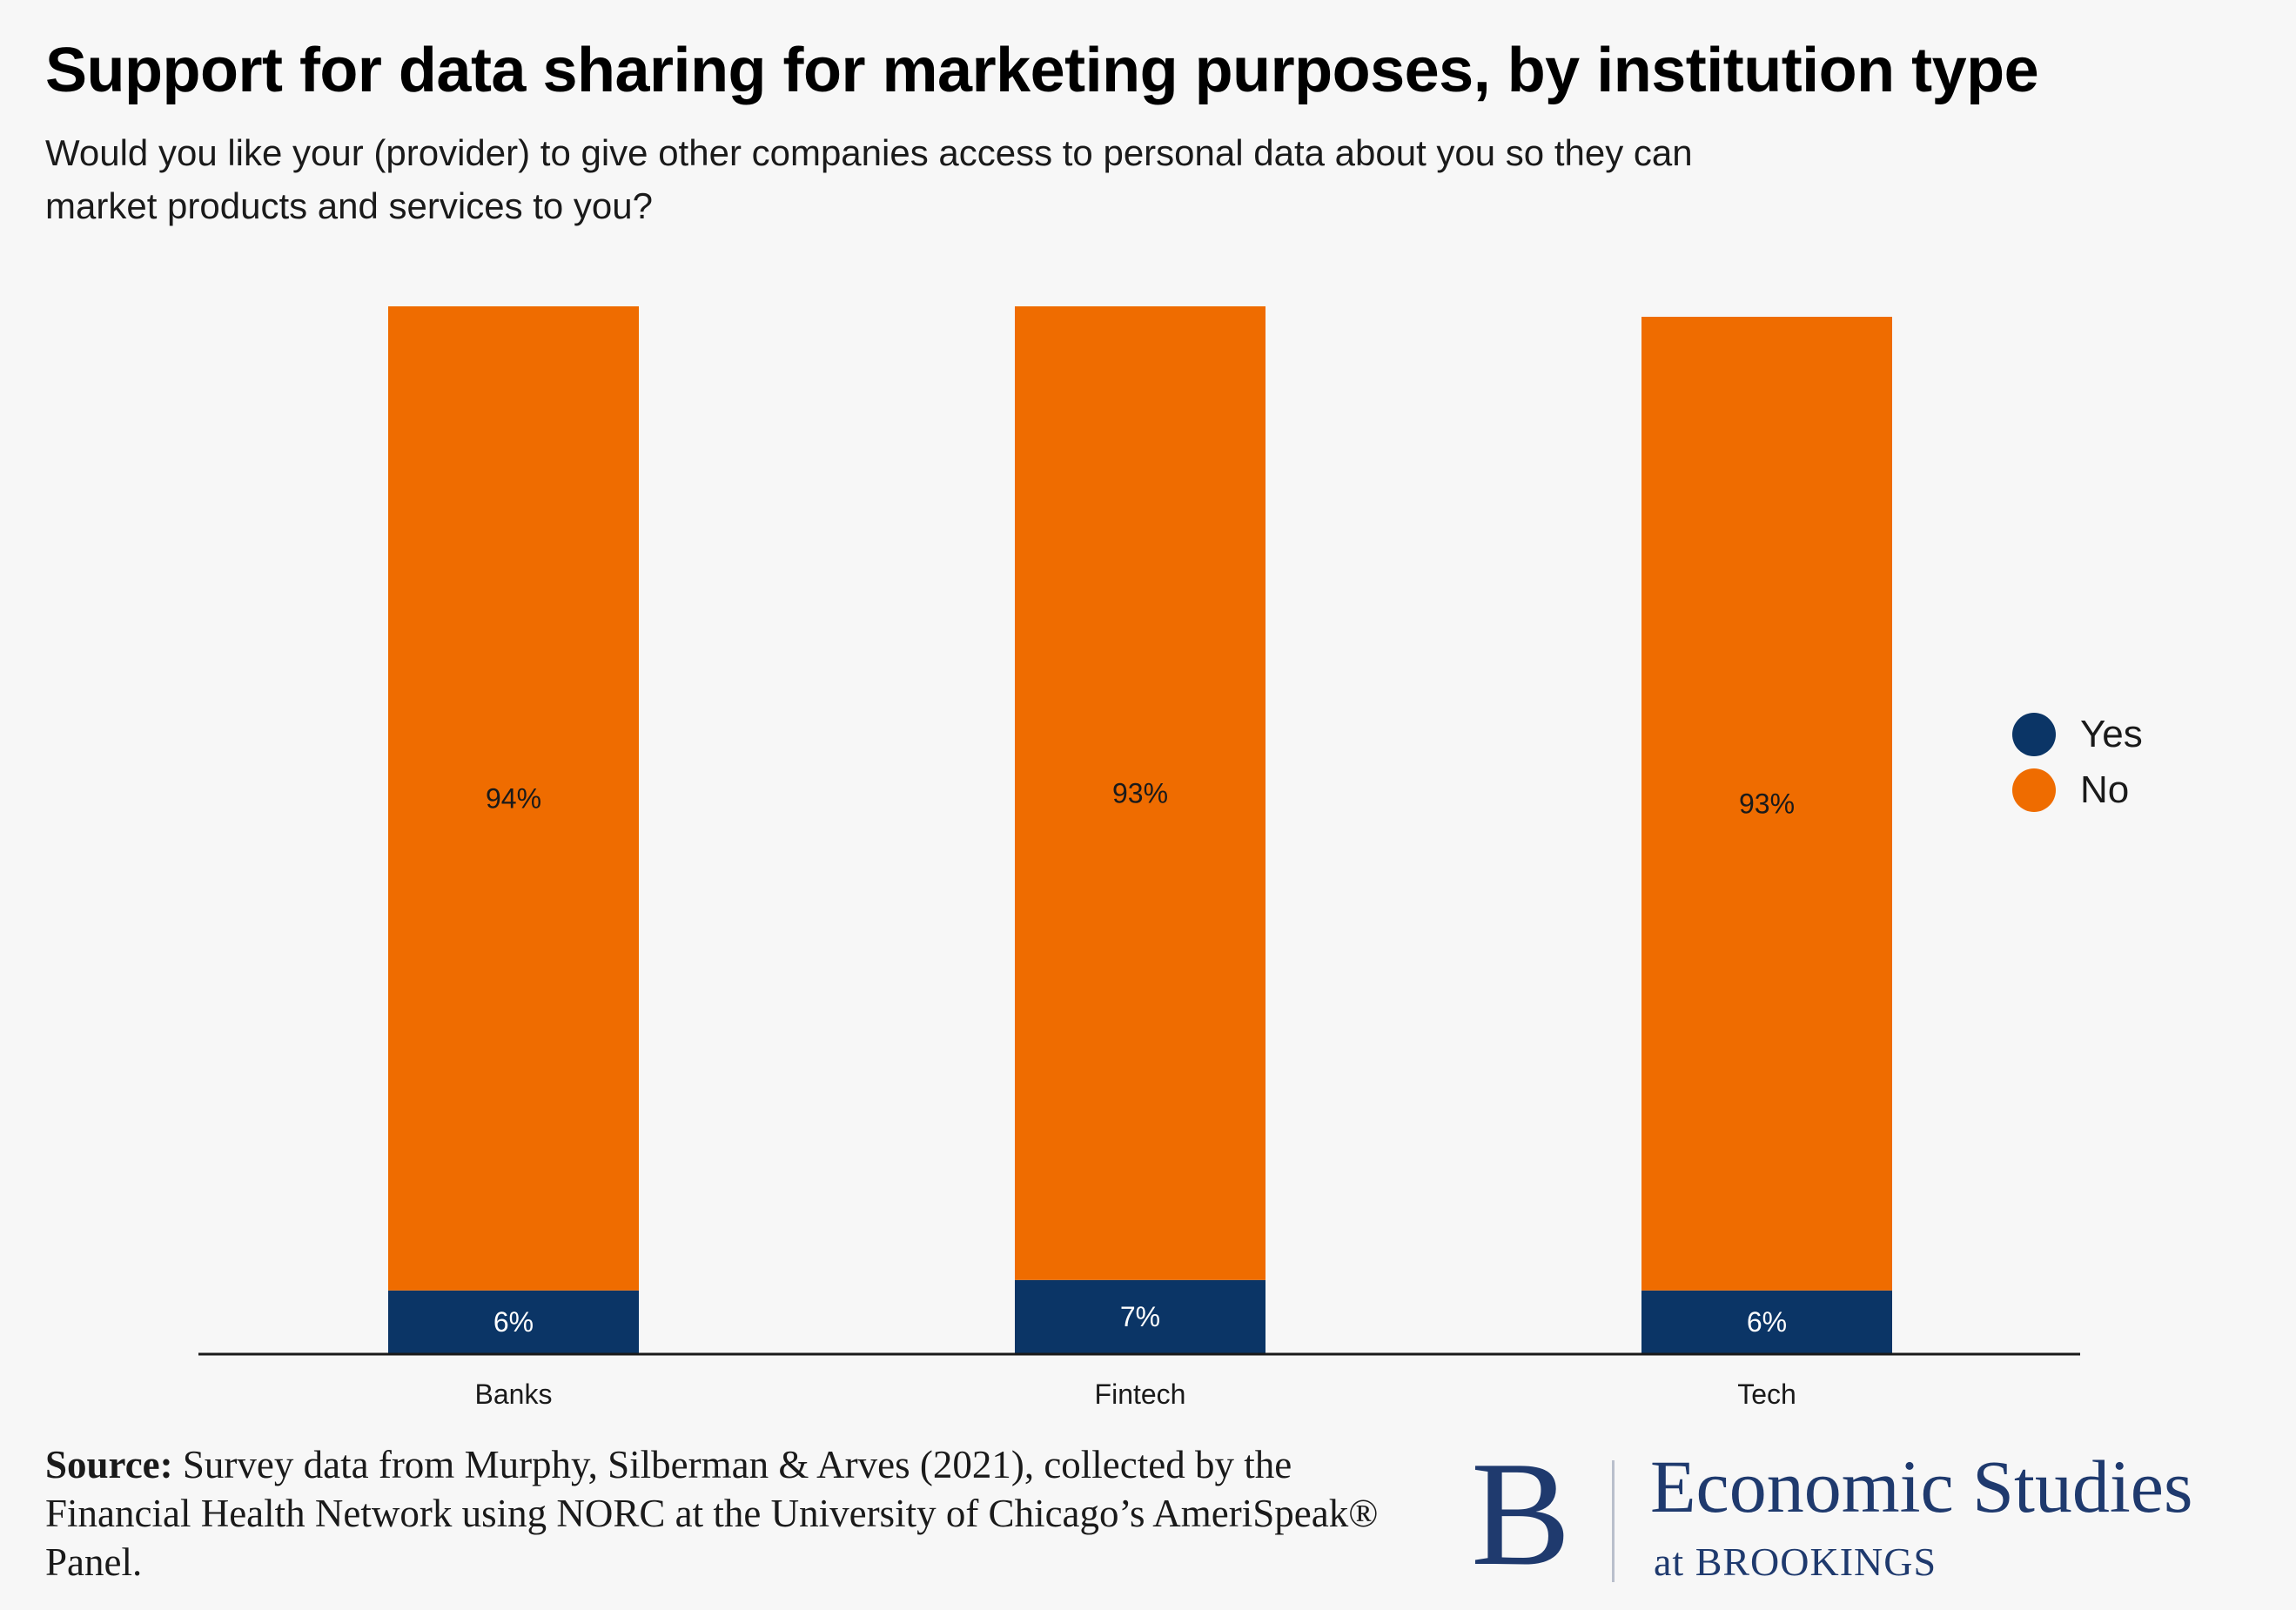 Image resolution: width=2296 pixels, height=1610 pixels. I want to click on legend-item-no: No, so click(2077, 790).